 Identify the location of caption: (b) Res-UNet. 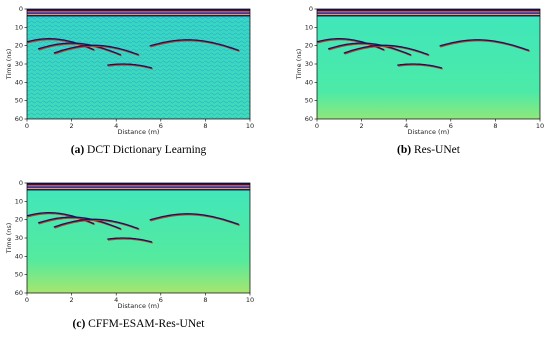
(429, 150).